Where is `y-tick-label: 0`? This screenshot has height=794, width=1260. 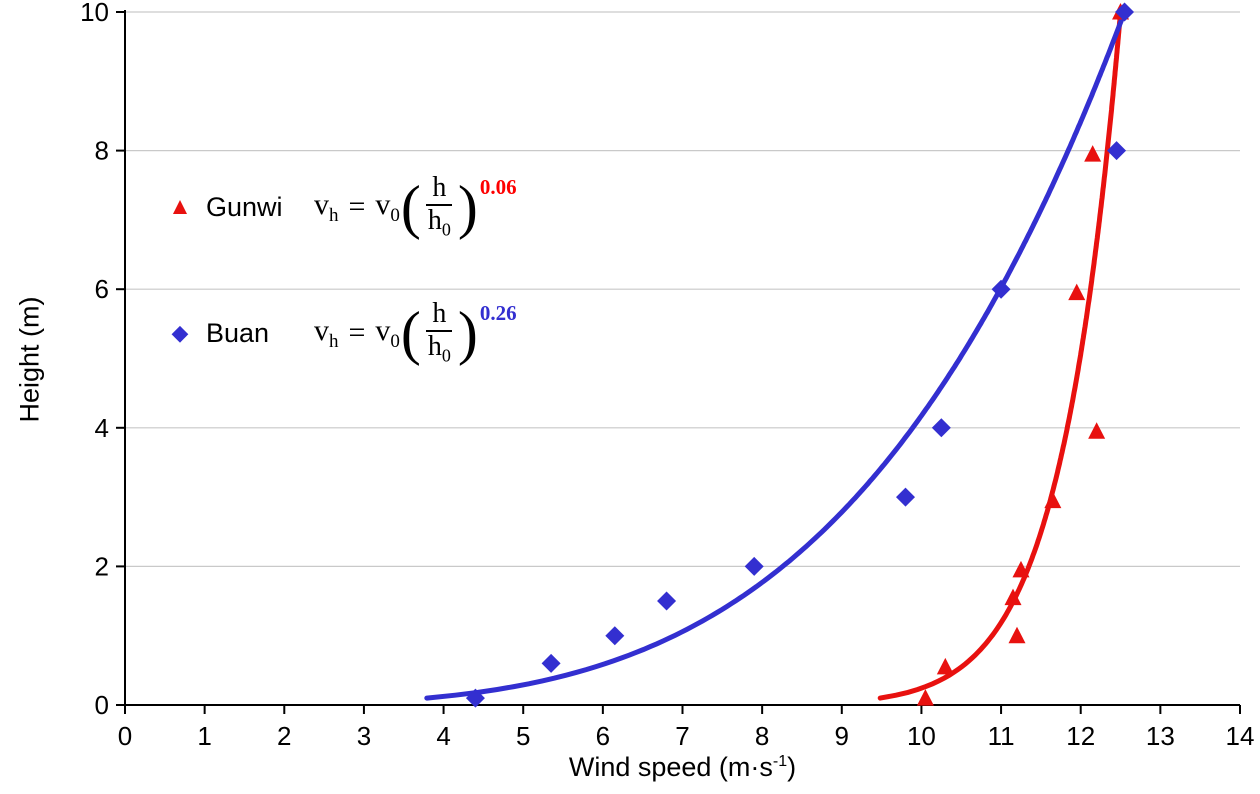
y-tick-label: 0 is located at coordinates (102, 705).